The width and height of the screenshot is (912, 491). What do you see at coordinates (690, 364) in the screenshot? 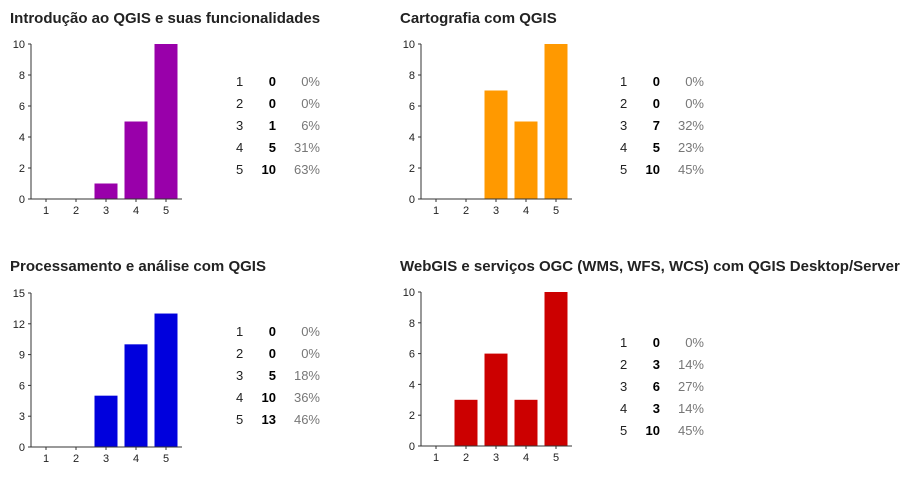
I see `stats-percent: 14%` at bounding box center [690, 364].